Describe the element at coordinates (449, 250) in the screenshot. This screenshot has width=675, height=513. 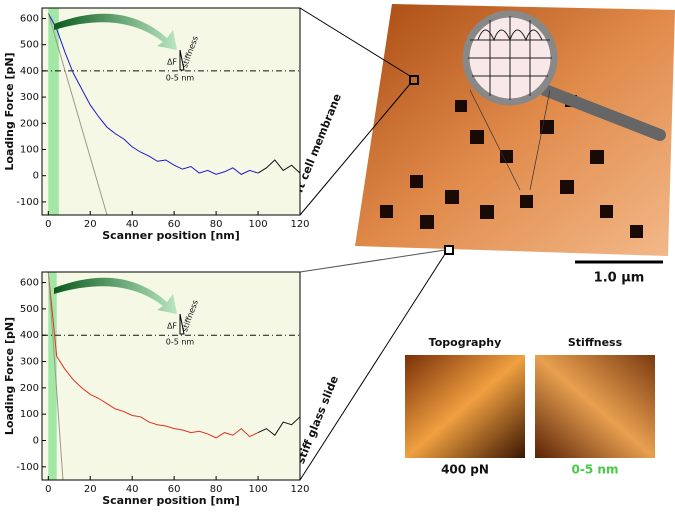
I see `roi-stiff` at that location.